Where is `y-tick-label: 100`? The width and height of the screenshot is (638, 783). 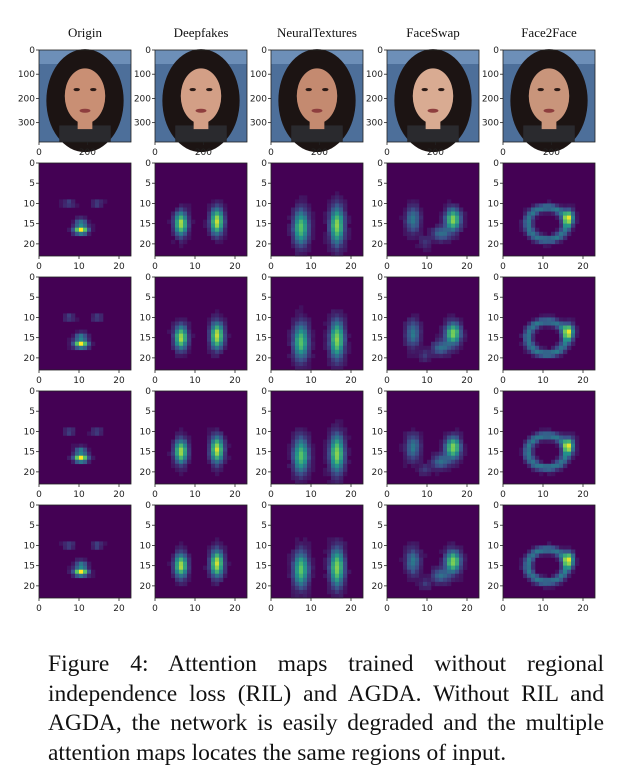 y-tick-label: 100 is located at coordinates (142, 75).